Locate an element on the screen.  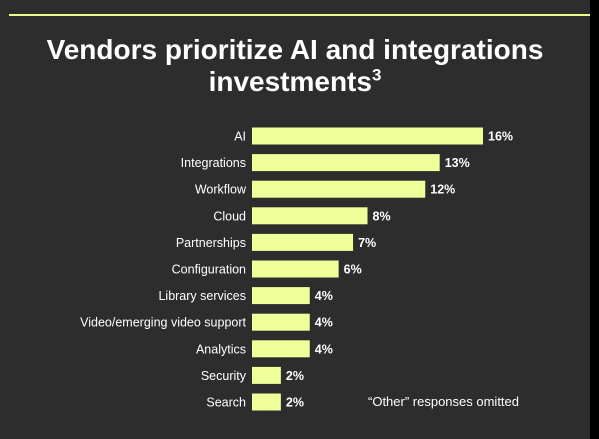
category-label: Integrations is located at coordinates (213, 163).